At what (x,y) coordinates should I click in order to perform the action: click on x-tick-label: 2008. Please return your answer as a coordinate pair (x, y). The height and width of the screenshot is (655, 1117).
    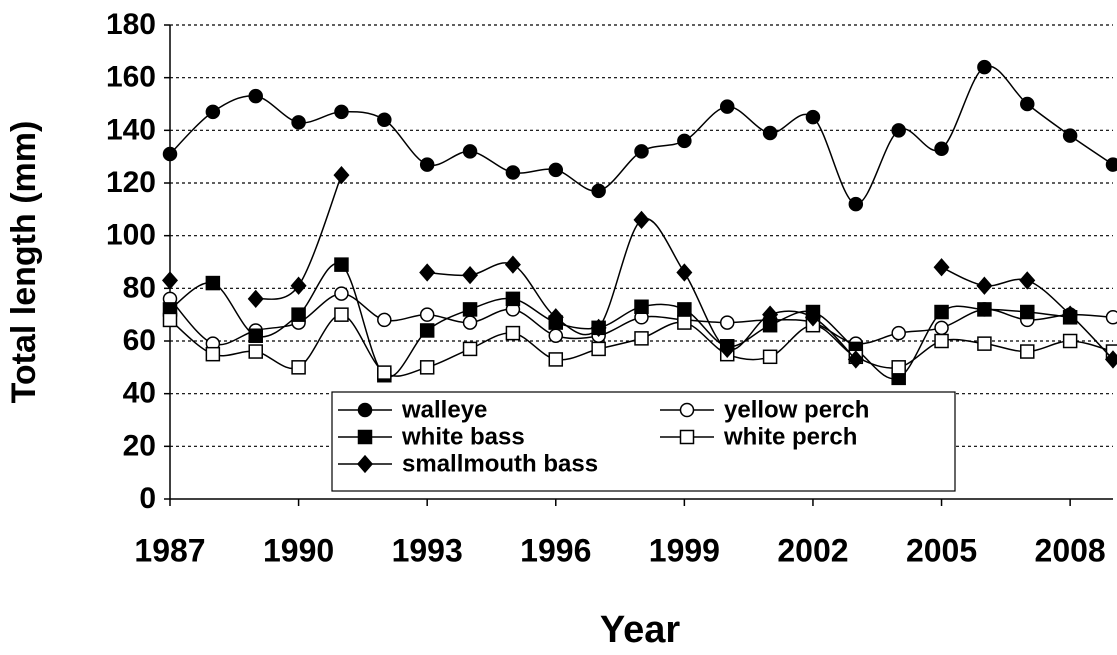
    Looking at the image, I should click on (1070, 550).